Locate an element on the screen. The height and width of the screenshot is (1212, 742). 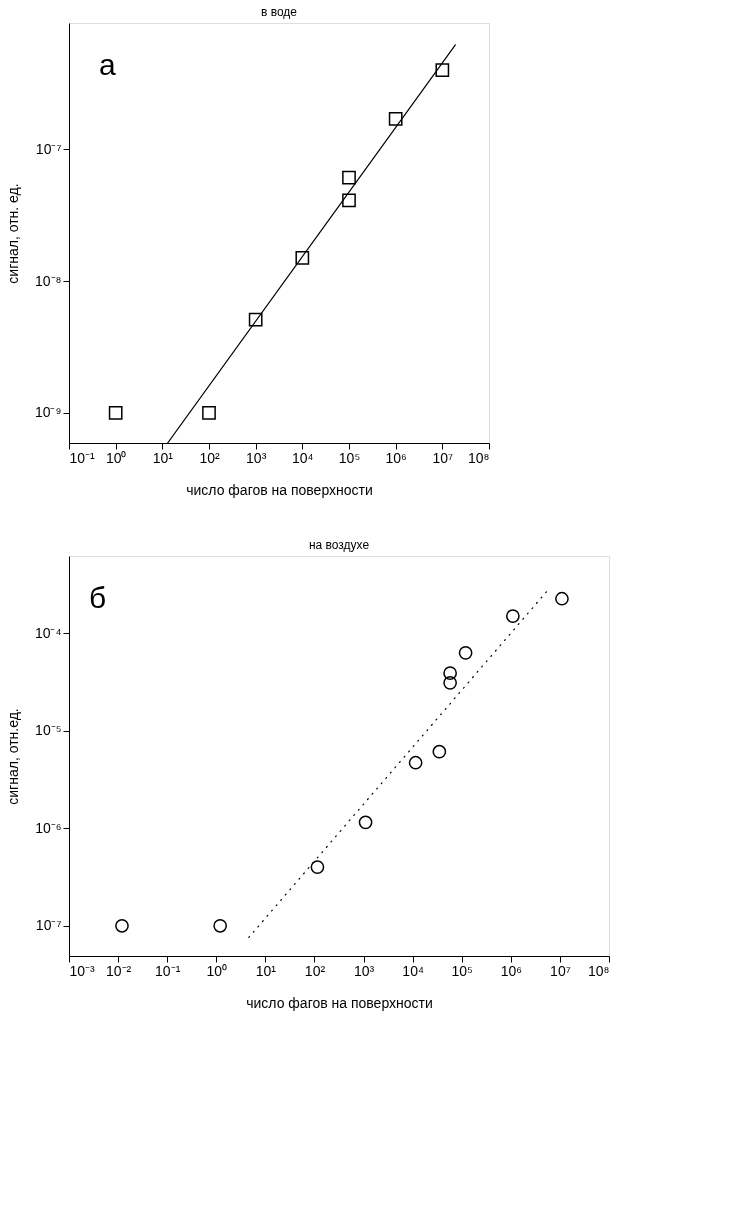
chart-title: на воздухе is located at coordinates (339, 545).